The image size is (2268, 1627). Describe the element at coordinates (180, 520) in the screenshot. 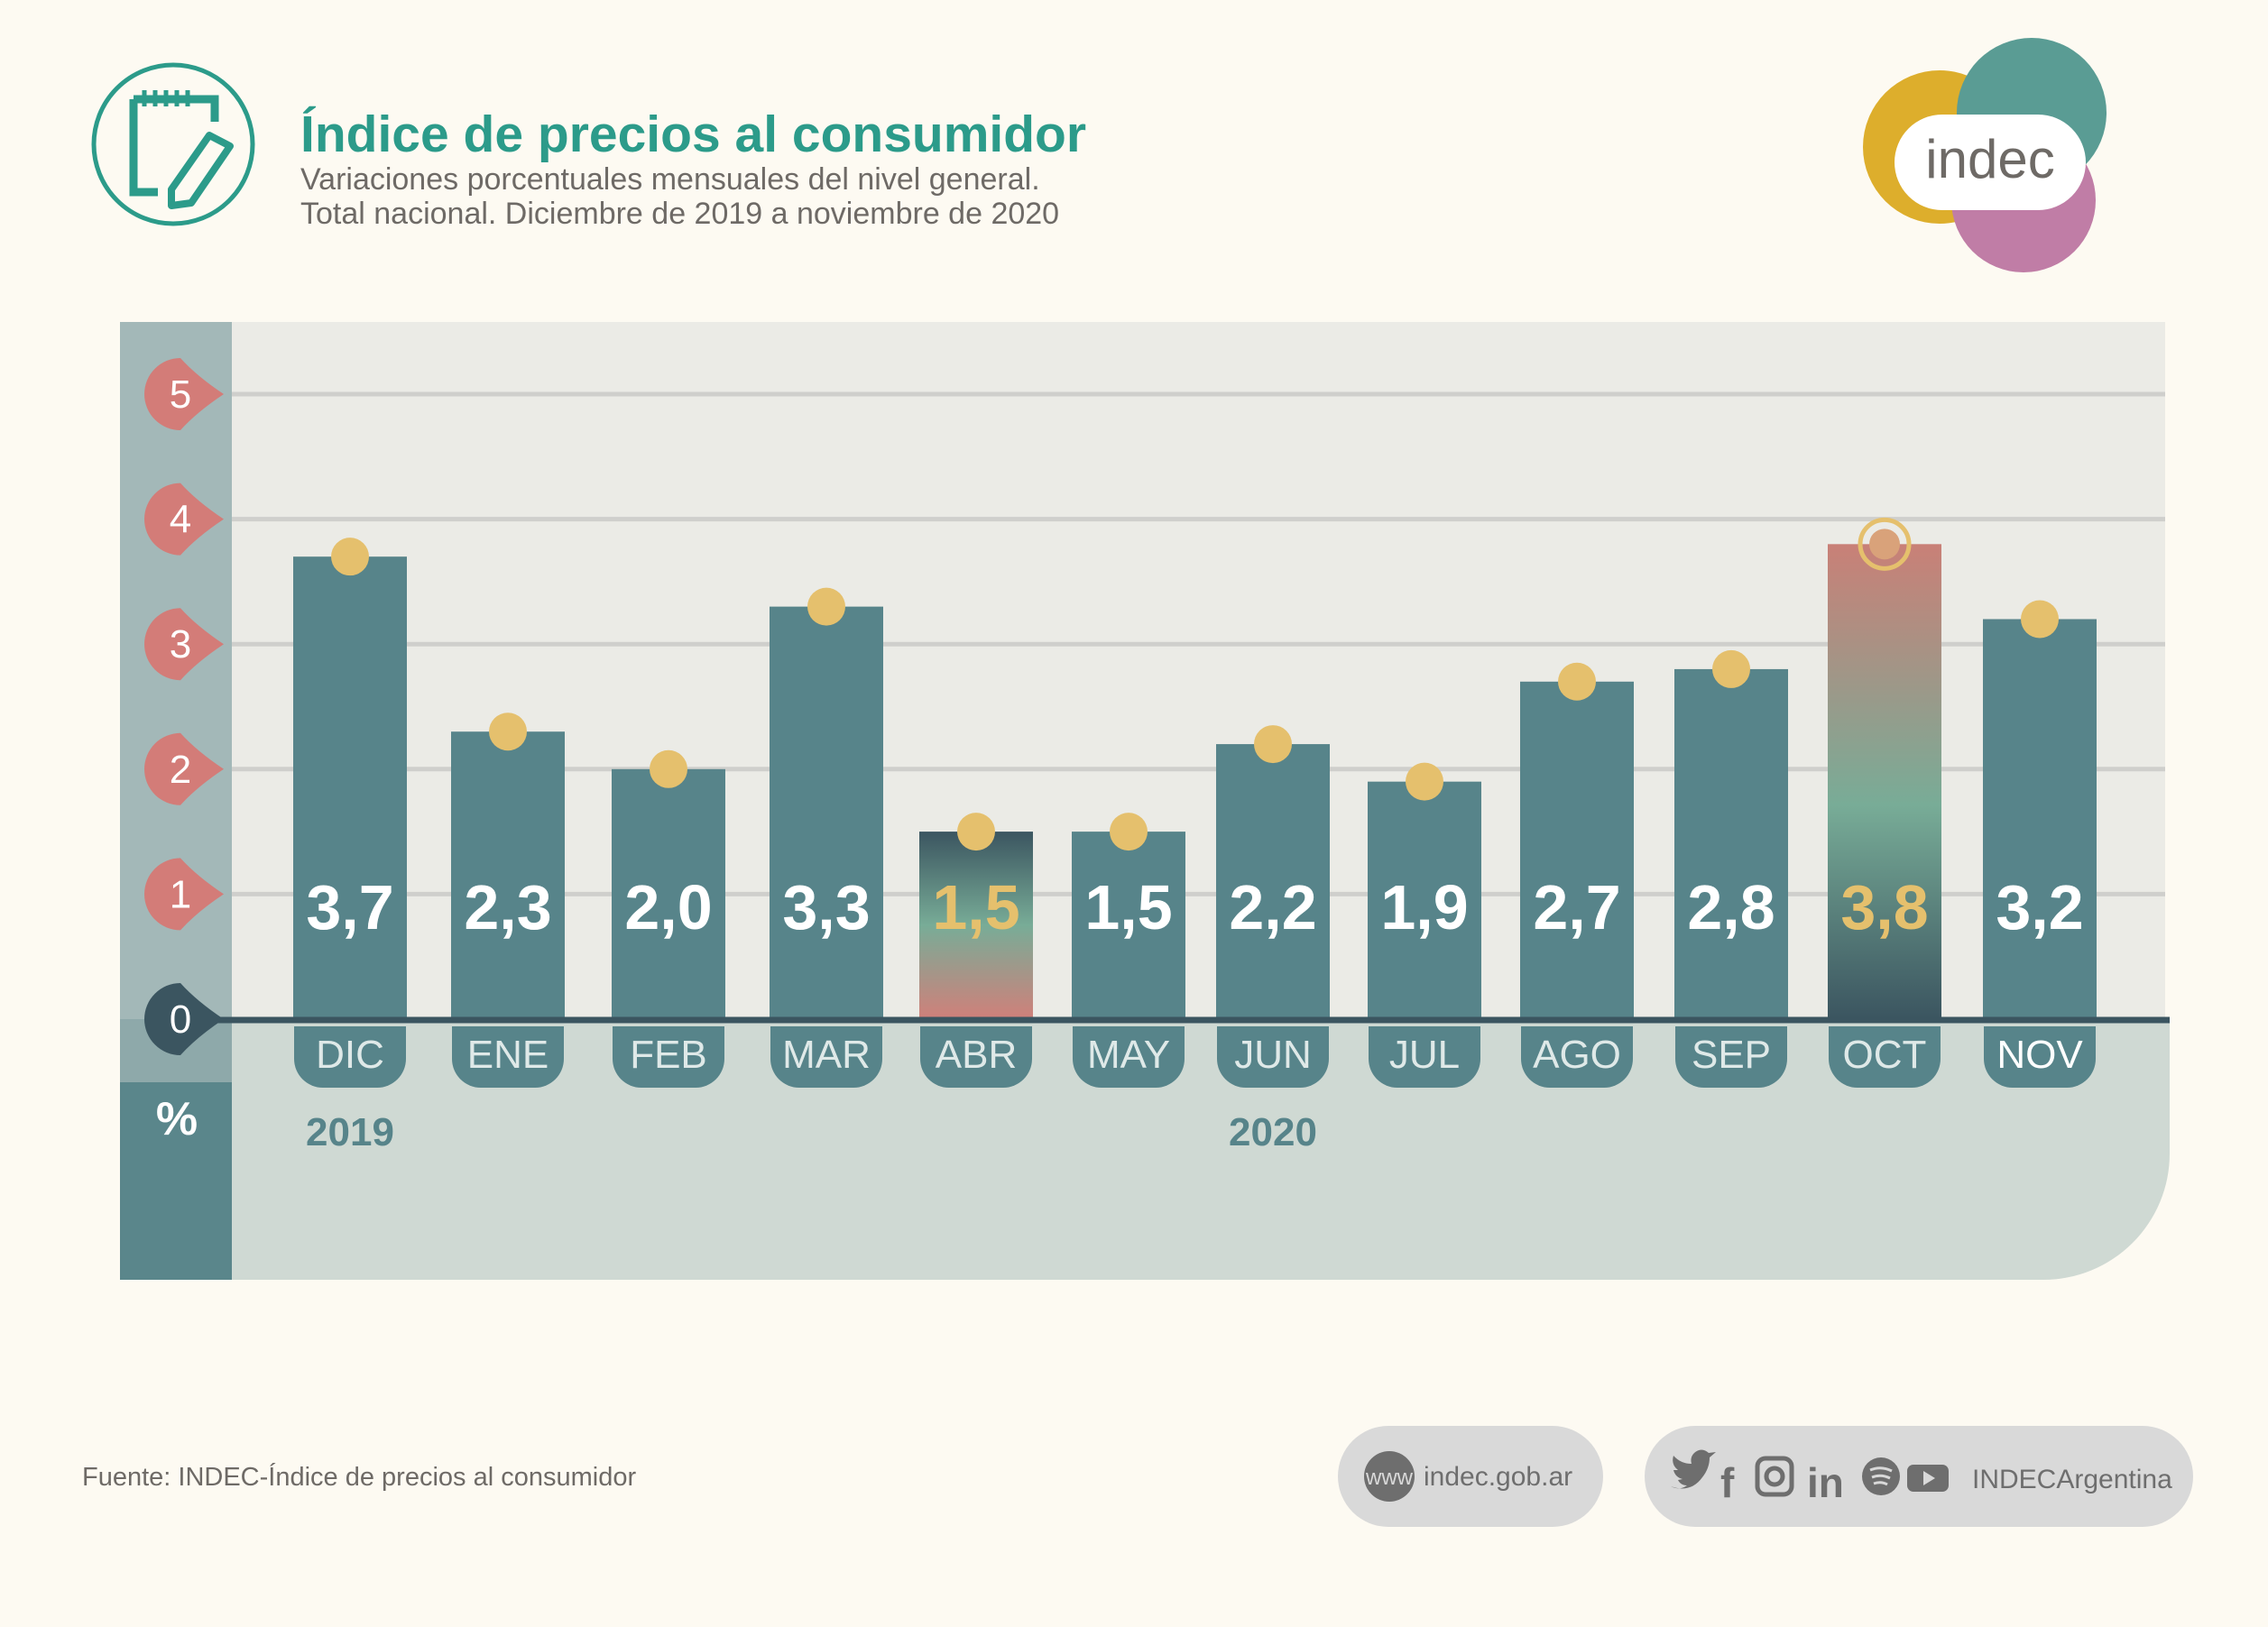

I see `y-tick-label: 4` at that location.